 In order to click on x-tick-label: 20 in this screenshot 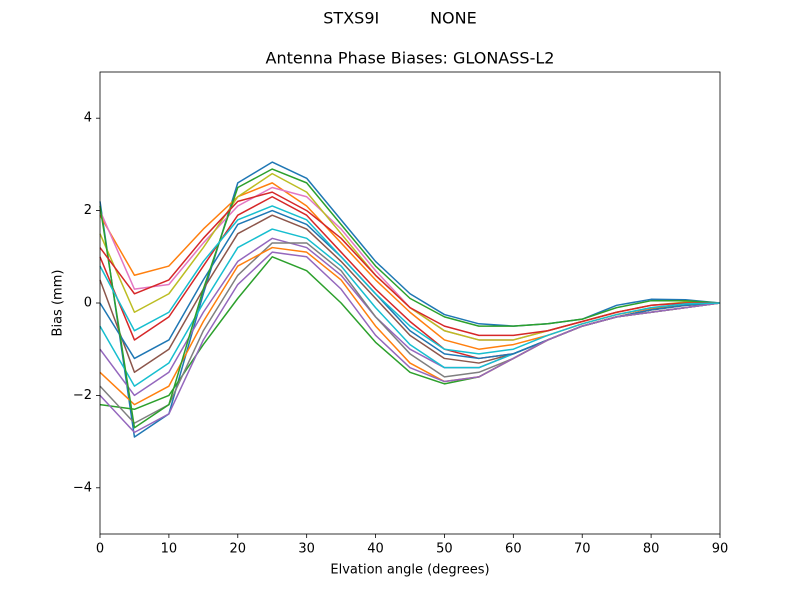, I will do `click(238, 549)`.